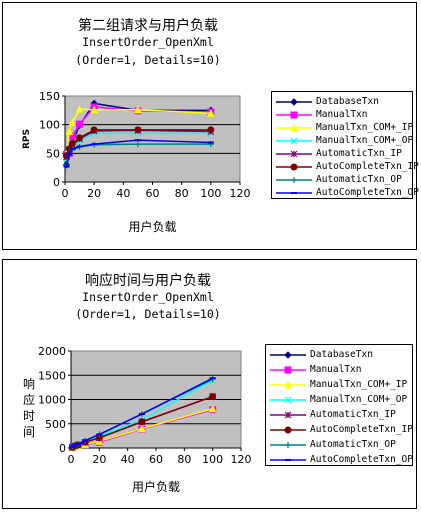 This screenshot has width=421, height=513. Describe the element at coordinates (49, 125) in the screenshot. I see `y-tick-label: 100` at that location.